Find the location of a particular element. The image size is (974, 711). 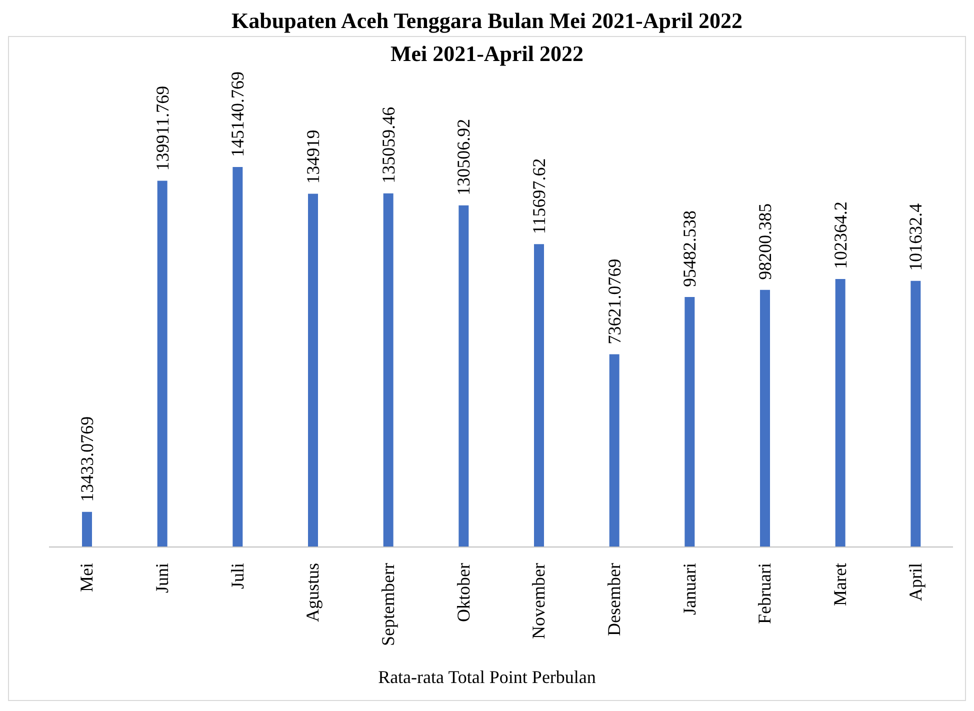

data-label: 95482.538 is located at coordinates (690, 249).